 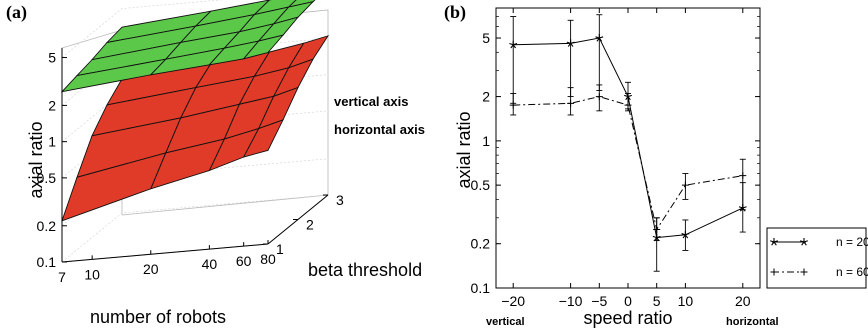 I want to click on z-tick-label: 0.2, so click(x=47, y=226).